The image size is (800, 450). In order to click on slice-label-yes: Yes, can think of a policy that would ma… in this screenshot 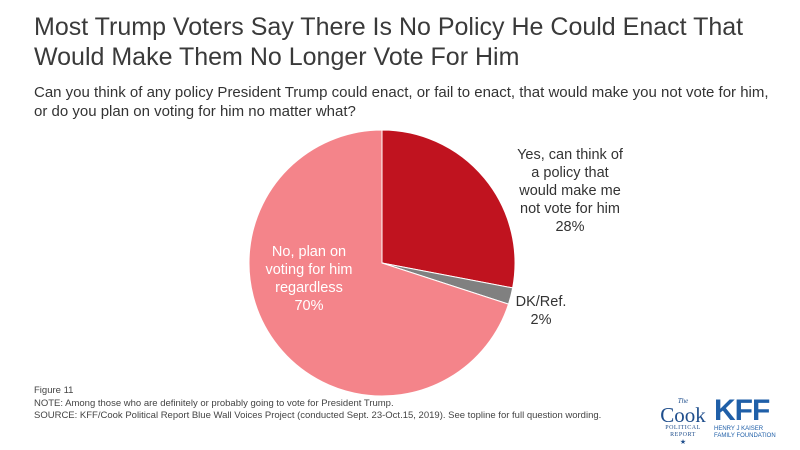, I will do `click(570, 191)`.